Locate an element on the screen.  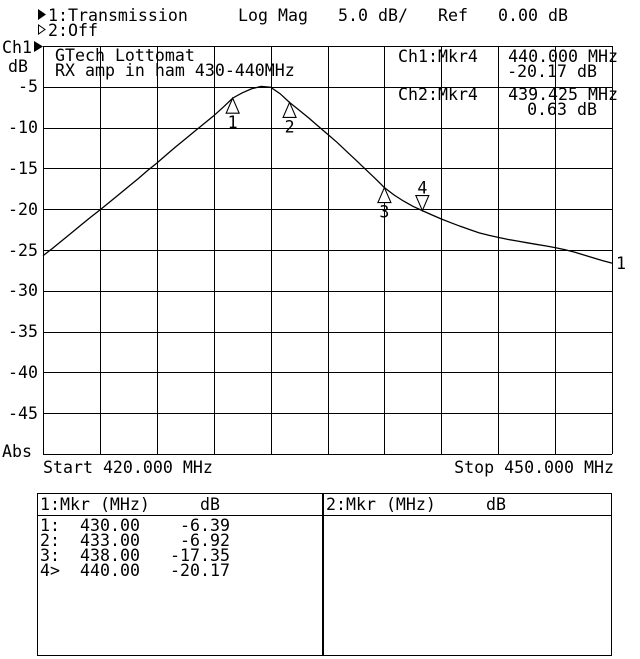
y-axis-label: -40 is located at coordinates (23, 372).